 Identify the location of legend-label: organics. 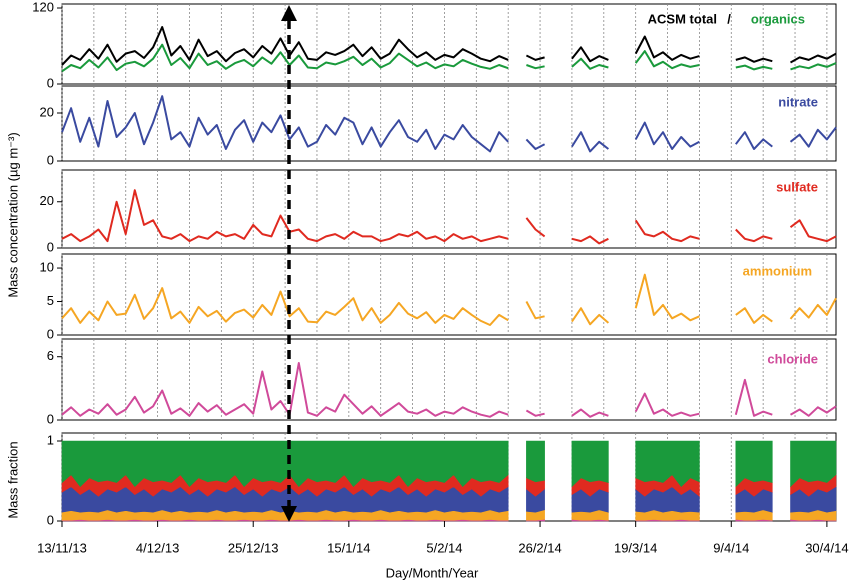
(778, 18).